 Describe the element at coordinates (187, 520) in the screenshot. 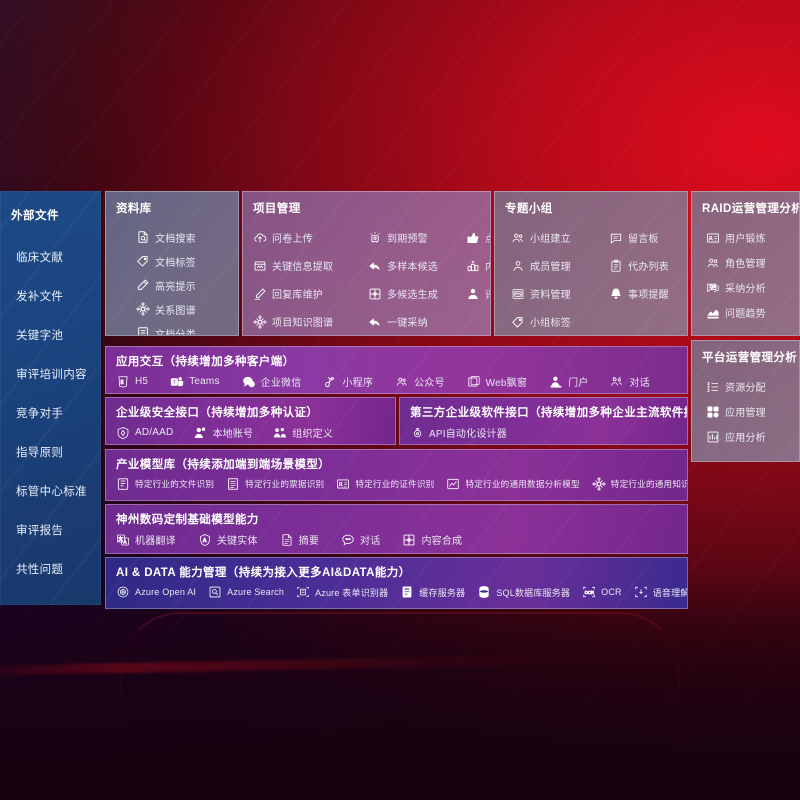

I see `panel-base-title: 神州数码定制基础模型能力` at that location.